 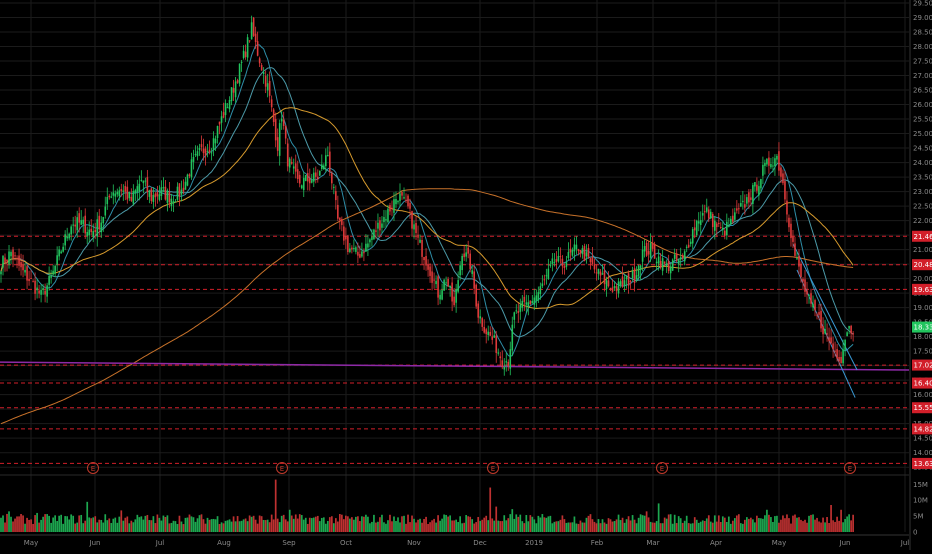 I want to click on month-label: Jul, so click(x=160, y=543).